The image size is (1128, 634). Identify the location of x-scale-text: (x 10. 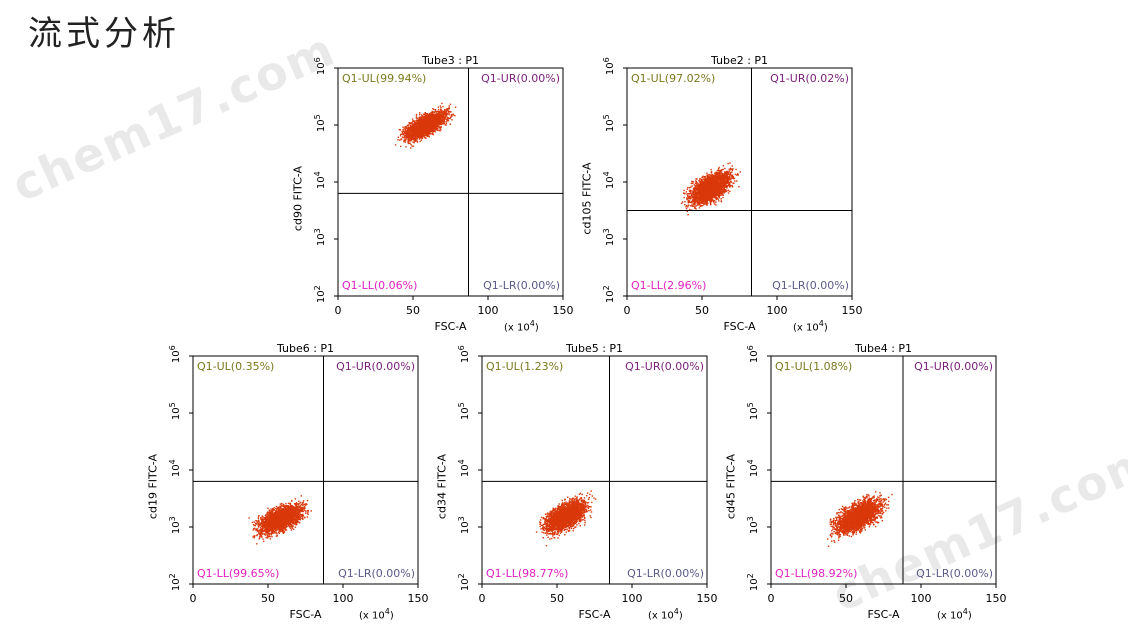
(517, 328).